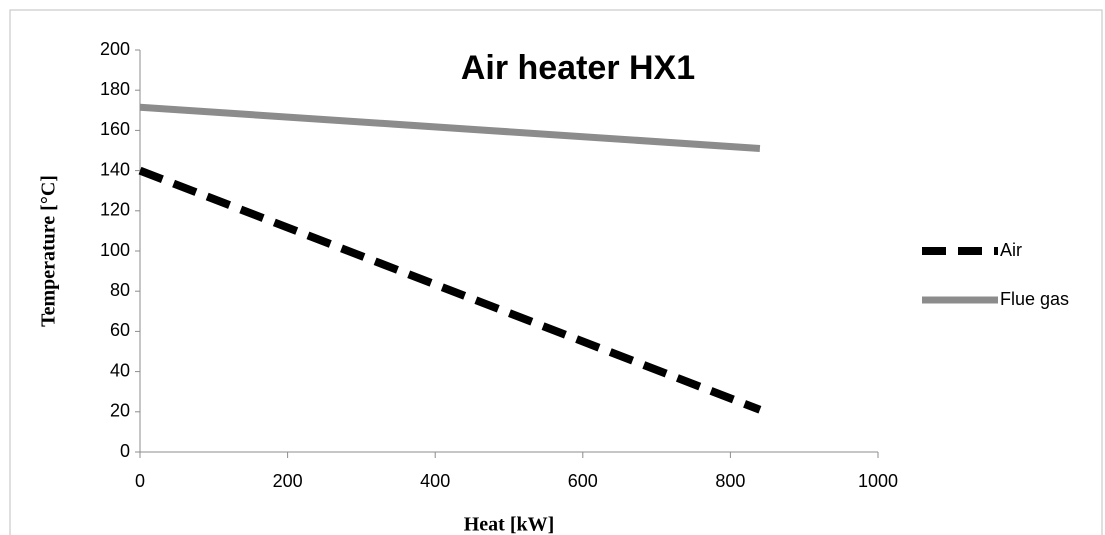  What do you see at coordinates (120, 290) in the screenshot?
I see `y-tick-label: 80` at bounding box center [120, 290].